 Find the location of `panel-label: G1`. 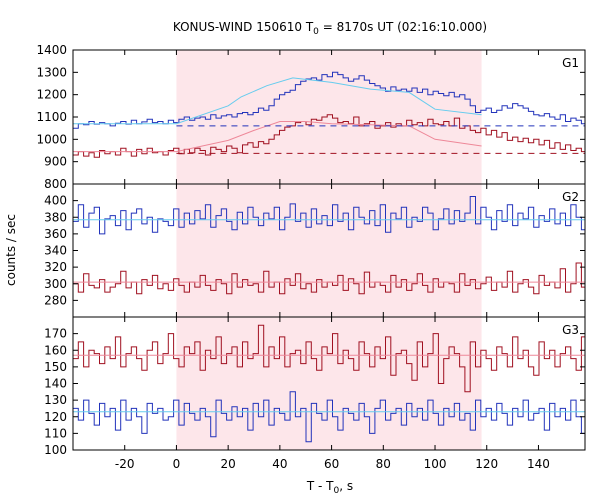

panel-label: G1 is located at coordinates (570, 63).